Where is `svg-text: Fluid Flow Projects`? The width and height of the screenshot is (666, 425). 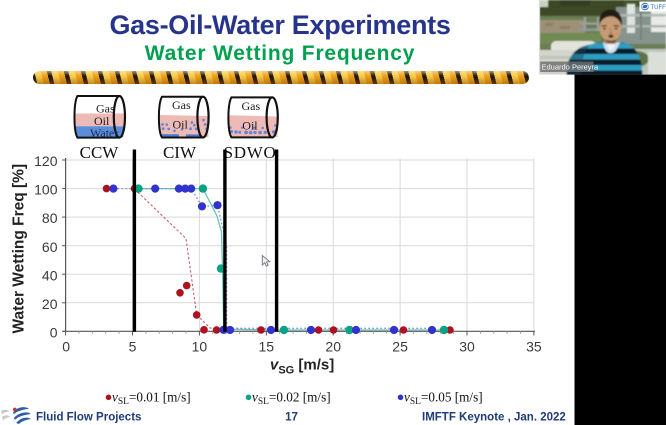
svg-text: Fluid Flow Projects is located at coordinates (88, 418).